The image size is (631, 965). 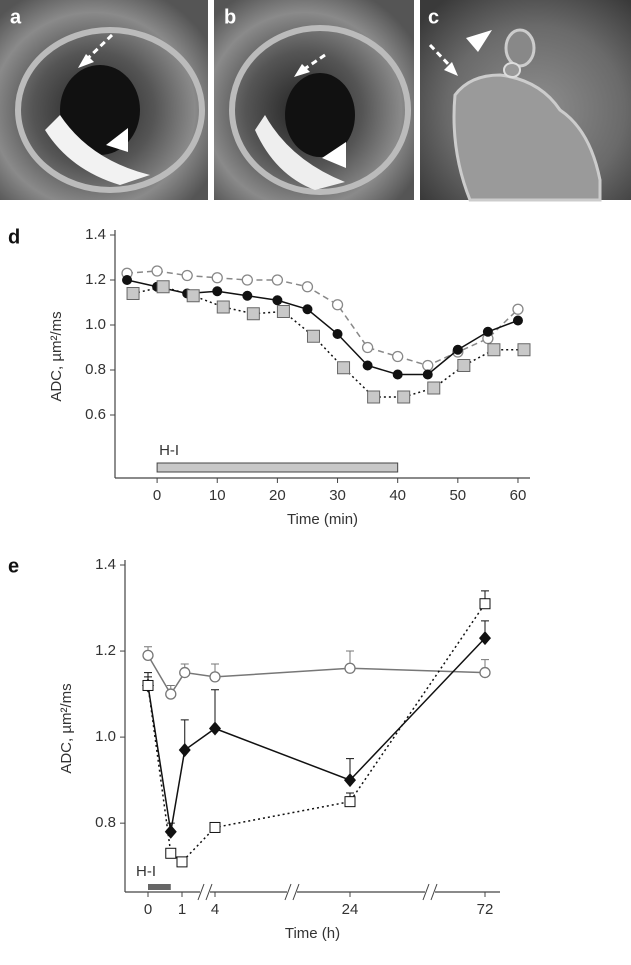 What do you see at coordinates (314, 100) in the screenshot?
I see `image-b: b` at bounding box center [314, 100].